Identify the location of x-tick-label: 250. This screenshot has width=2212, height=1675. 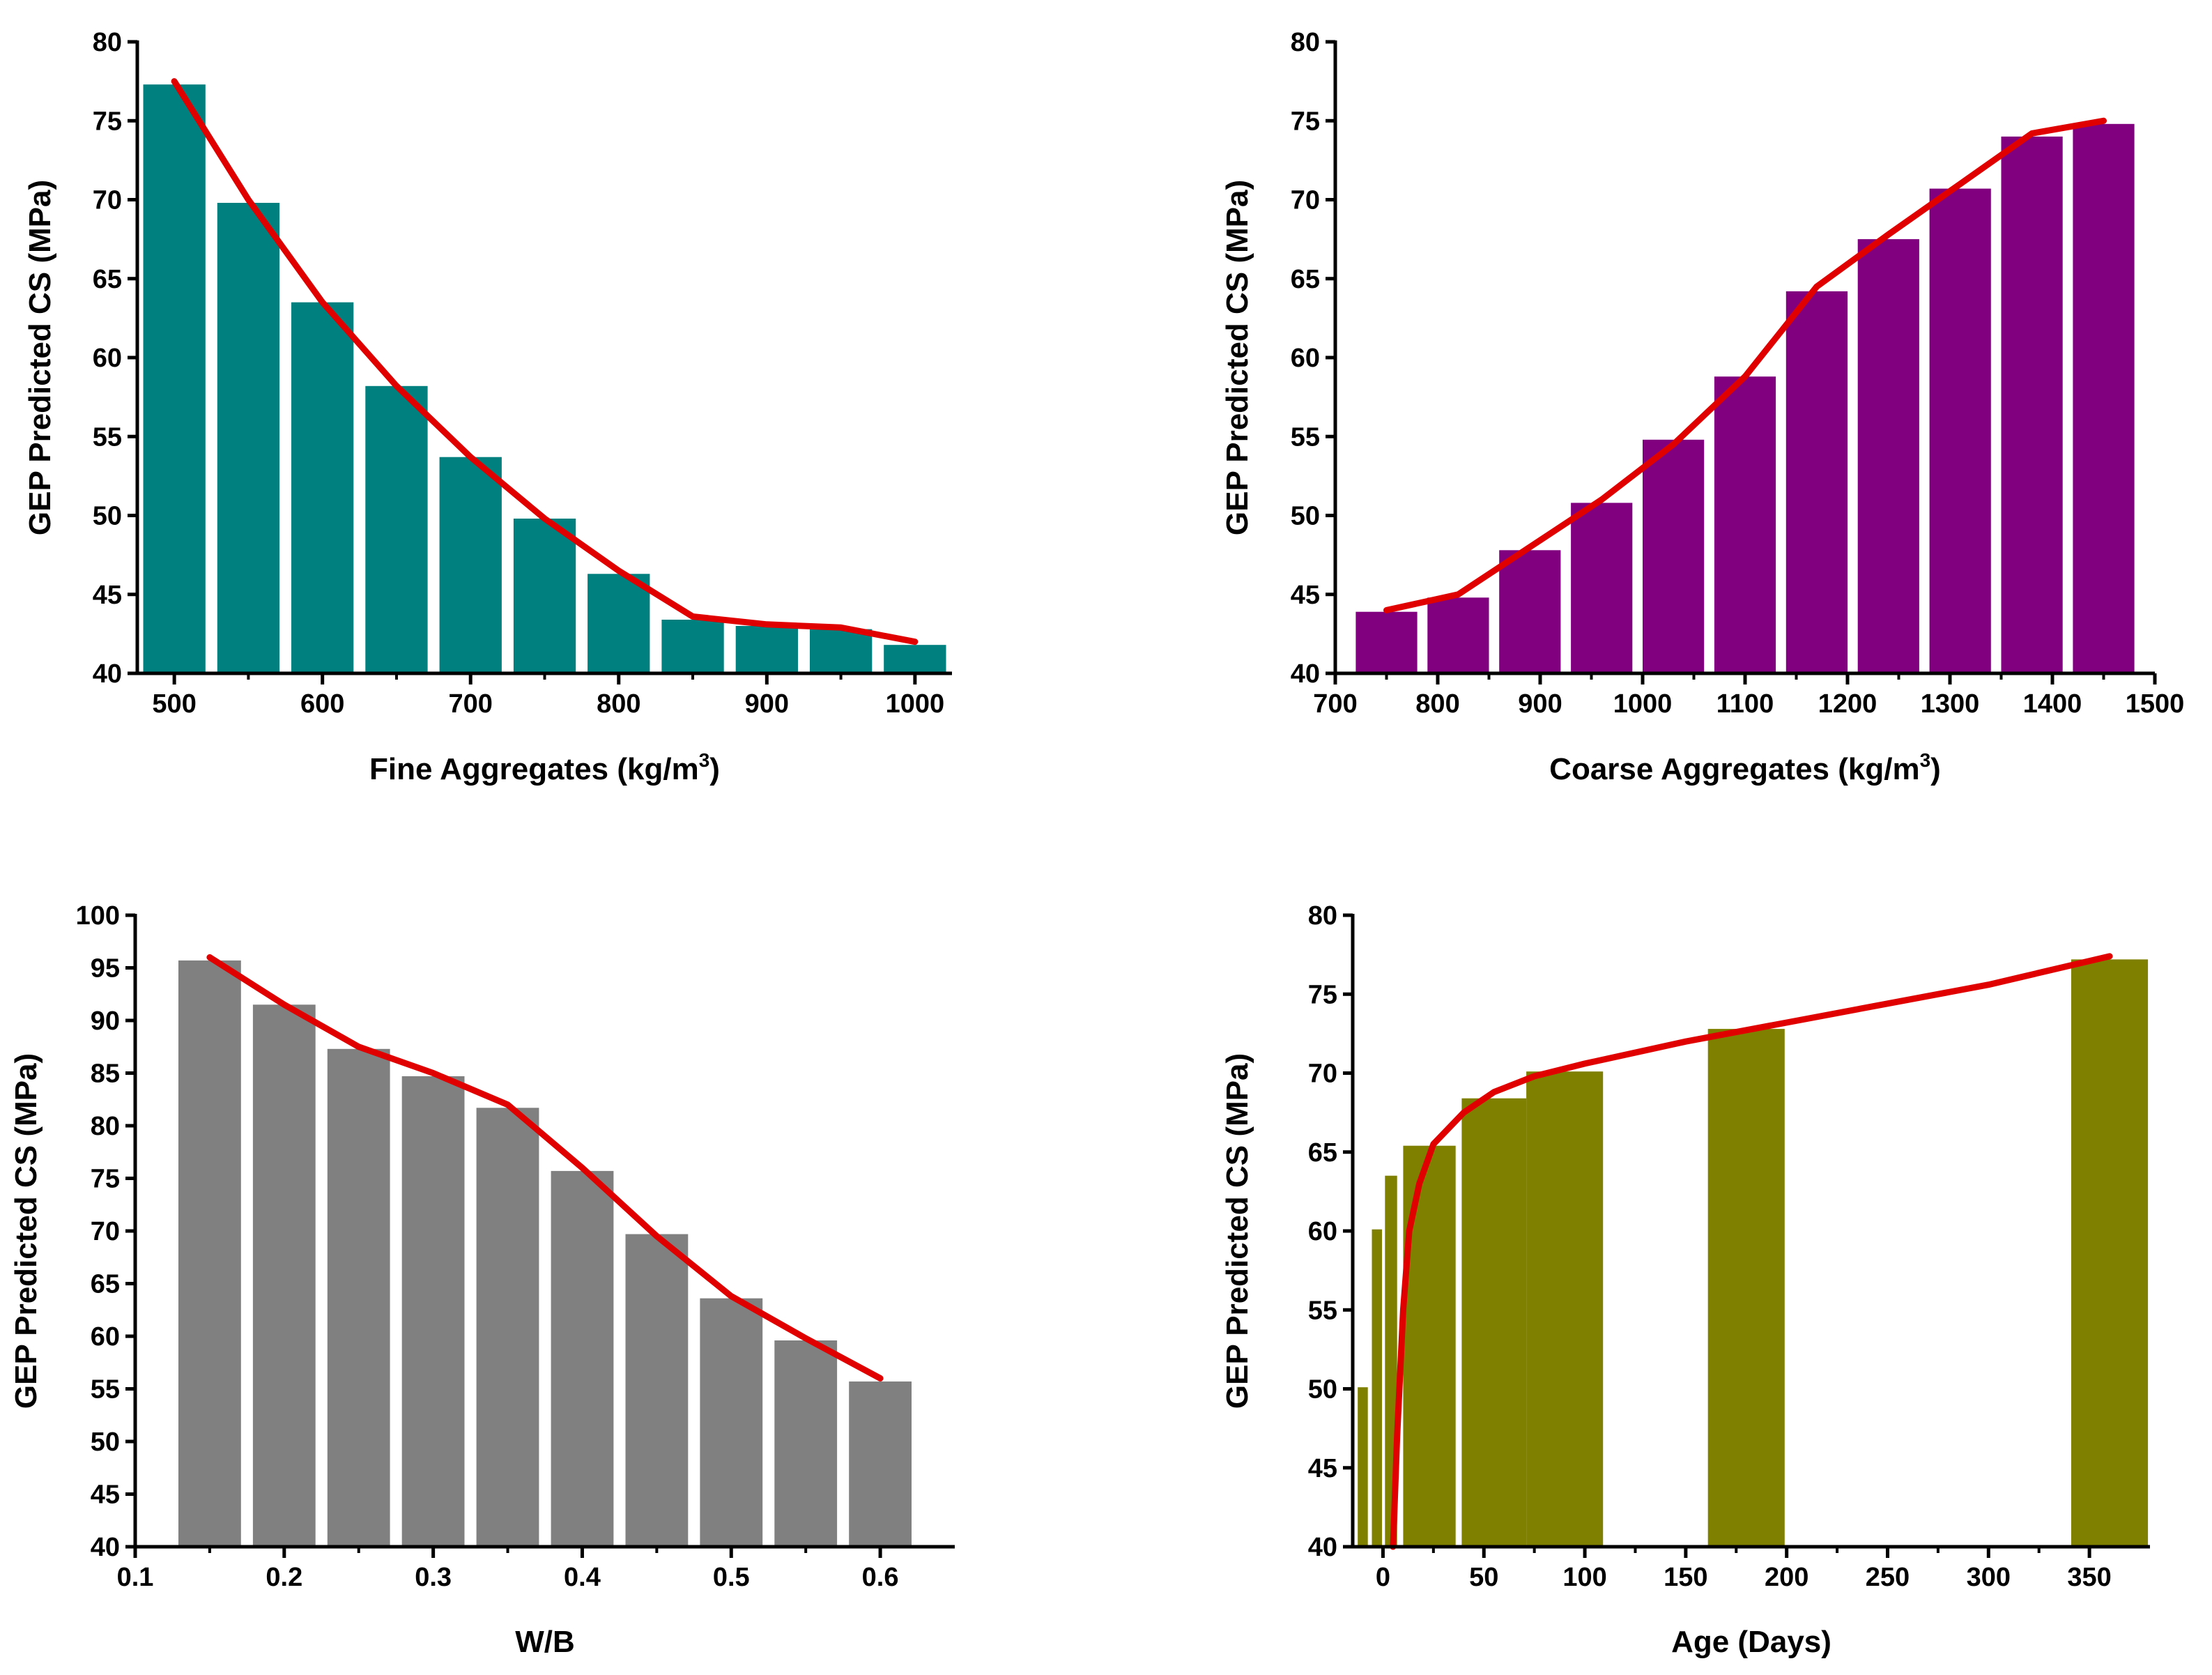
(1888, 1577).